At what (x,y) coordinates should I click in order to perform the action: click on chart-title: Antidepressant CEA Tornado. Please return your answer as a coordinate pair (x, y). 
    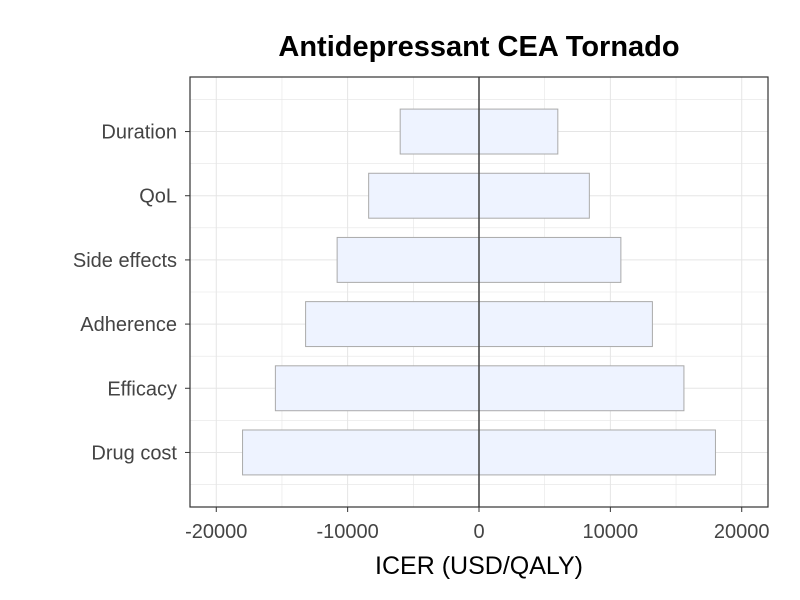
    Looking at the image, I should click on (478, 47).